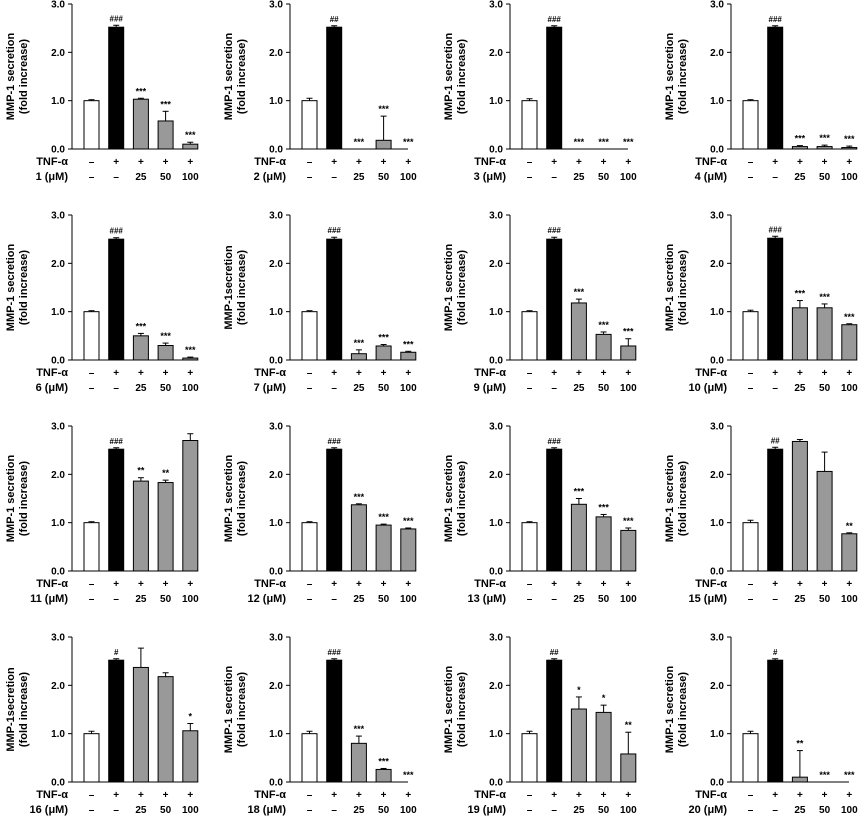  What do you see at coordinates (579, 690) in the screenshot?
I see `significance-label: *` at bounding box center [579, 690].